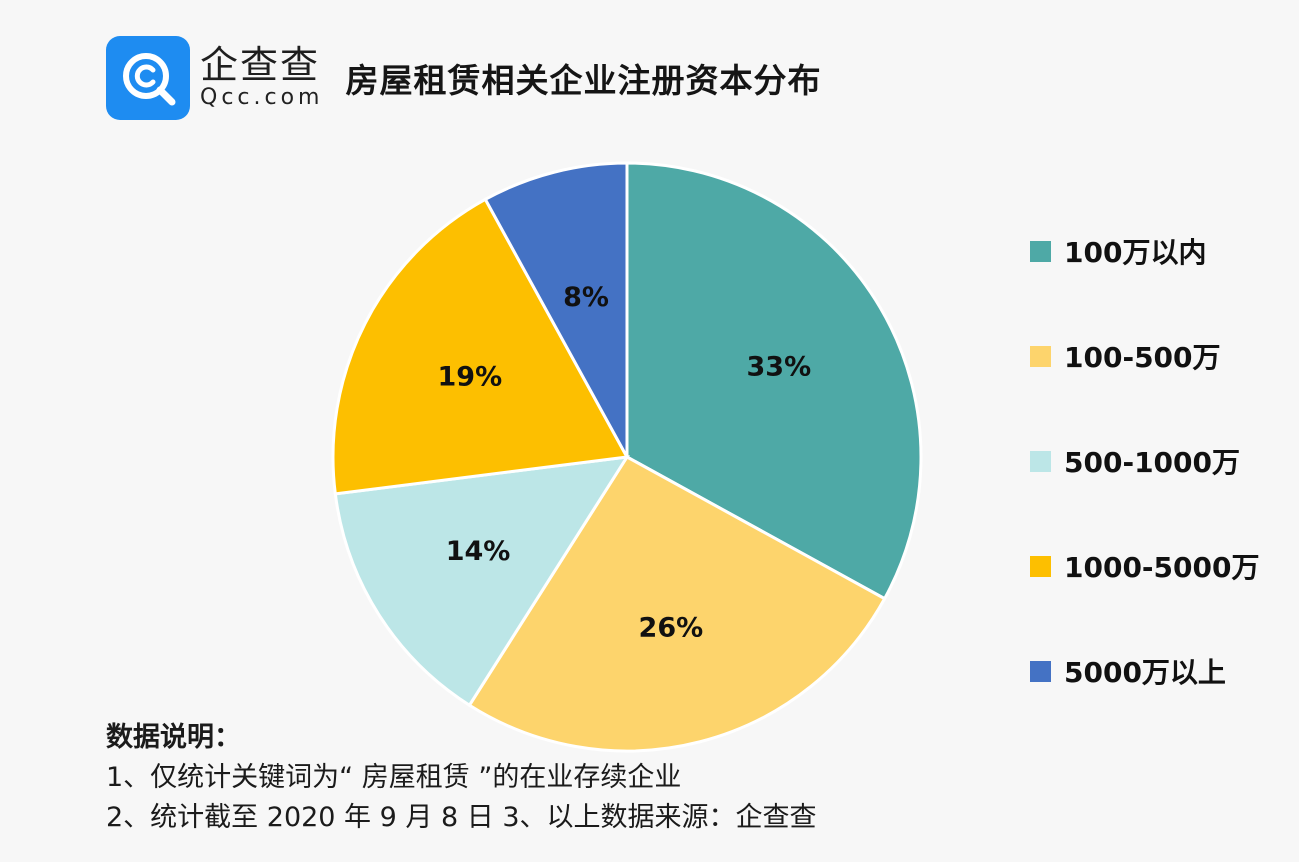 The height and width of the screenshot is (862, 1299). What do you see at coordinates (470, 376) in the screenshot?
I see `pie-data-label: 19%` at bounding box center [470, 376].